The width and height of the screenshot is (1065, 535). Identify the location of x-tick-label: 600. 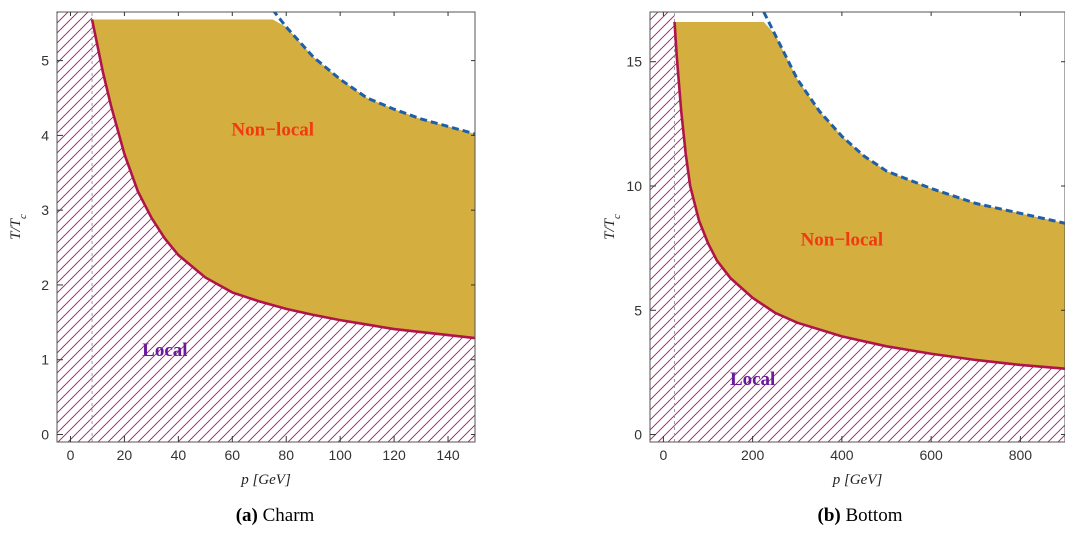
(931, 455).